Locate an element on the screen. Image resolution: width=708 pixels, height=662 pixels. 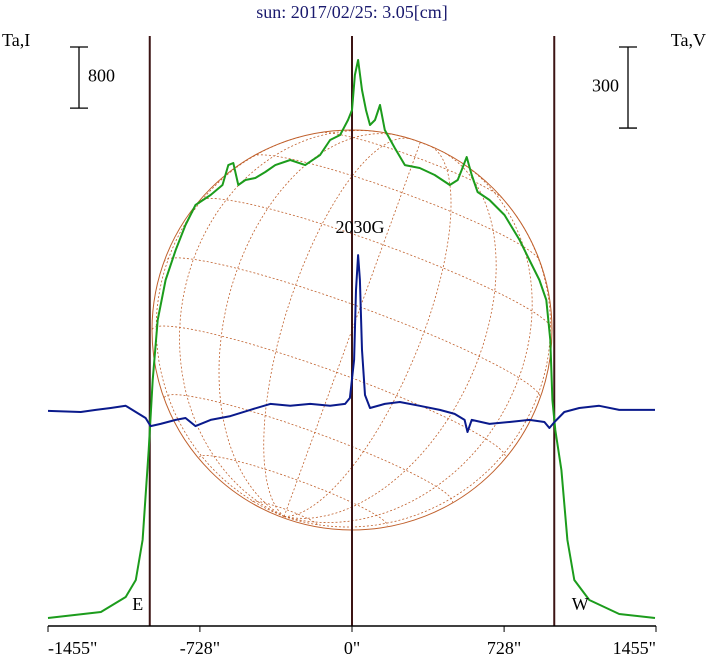
x-tick-label: 728" is located at coordinates (504, 648).